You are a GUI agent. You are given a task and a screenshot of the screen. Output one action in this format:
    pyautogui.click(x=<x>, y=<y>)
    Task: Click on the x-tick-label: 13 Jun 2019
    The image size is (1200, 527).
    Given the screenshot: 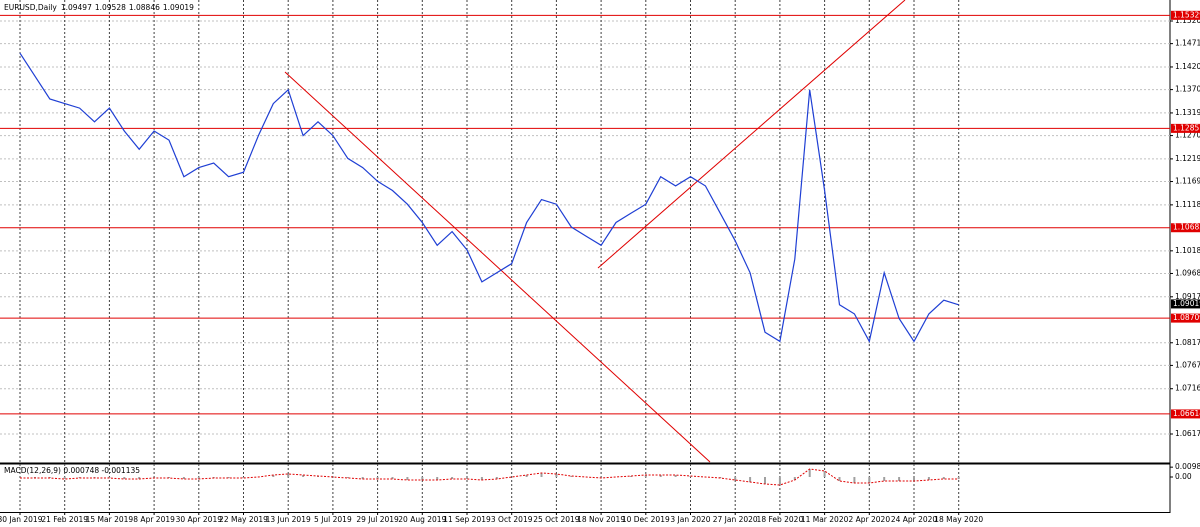 What is the action you would take?
    pyautogui.click(x=288, y=519)
    